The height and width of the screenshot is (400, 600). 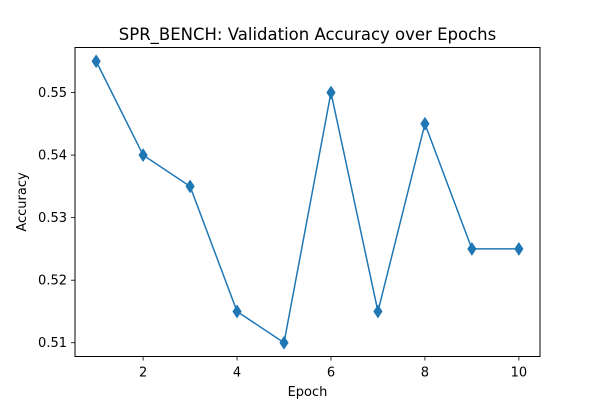 I want to click on y-tick-label: 0.51, so click(x=52, y=343).